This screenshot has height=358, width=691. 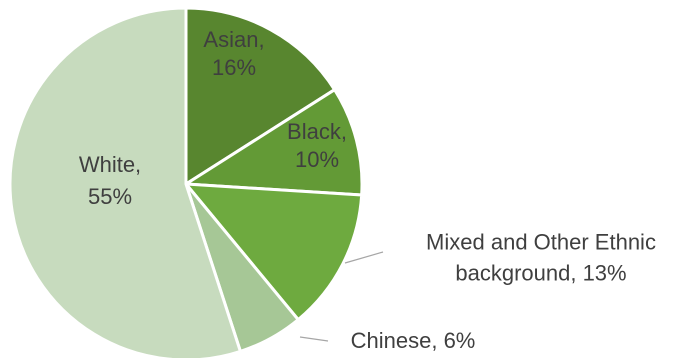 I want to click on data-label-line: Black,, so click(x=317, y=131).